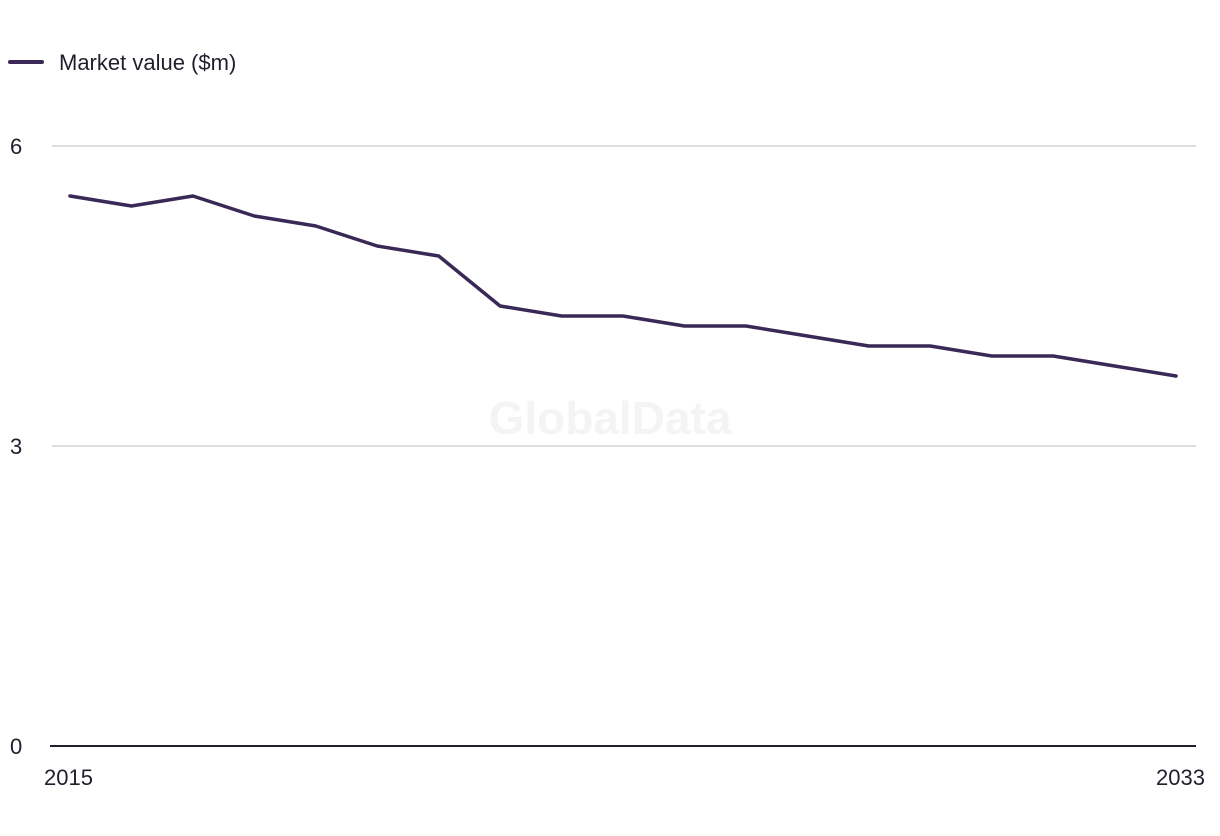 The width and height of the screenshot is (1220, 836). I want to click on y-axis-tick-labels: 0 3 6, so click(16, 446).